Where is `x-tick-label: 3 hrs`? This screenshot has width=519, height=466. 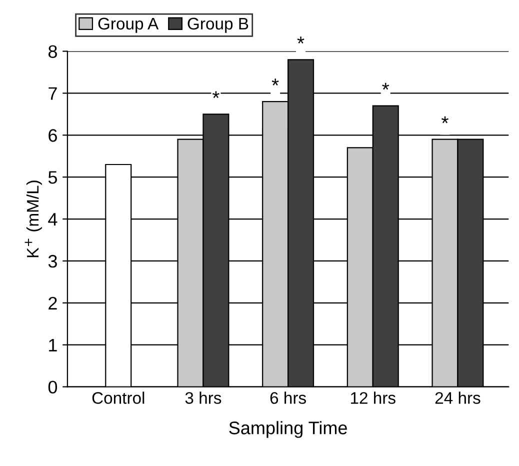 x-tick-label: 3 hrs is located at coordinates (203, 398).